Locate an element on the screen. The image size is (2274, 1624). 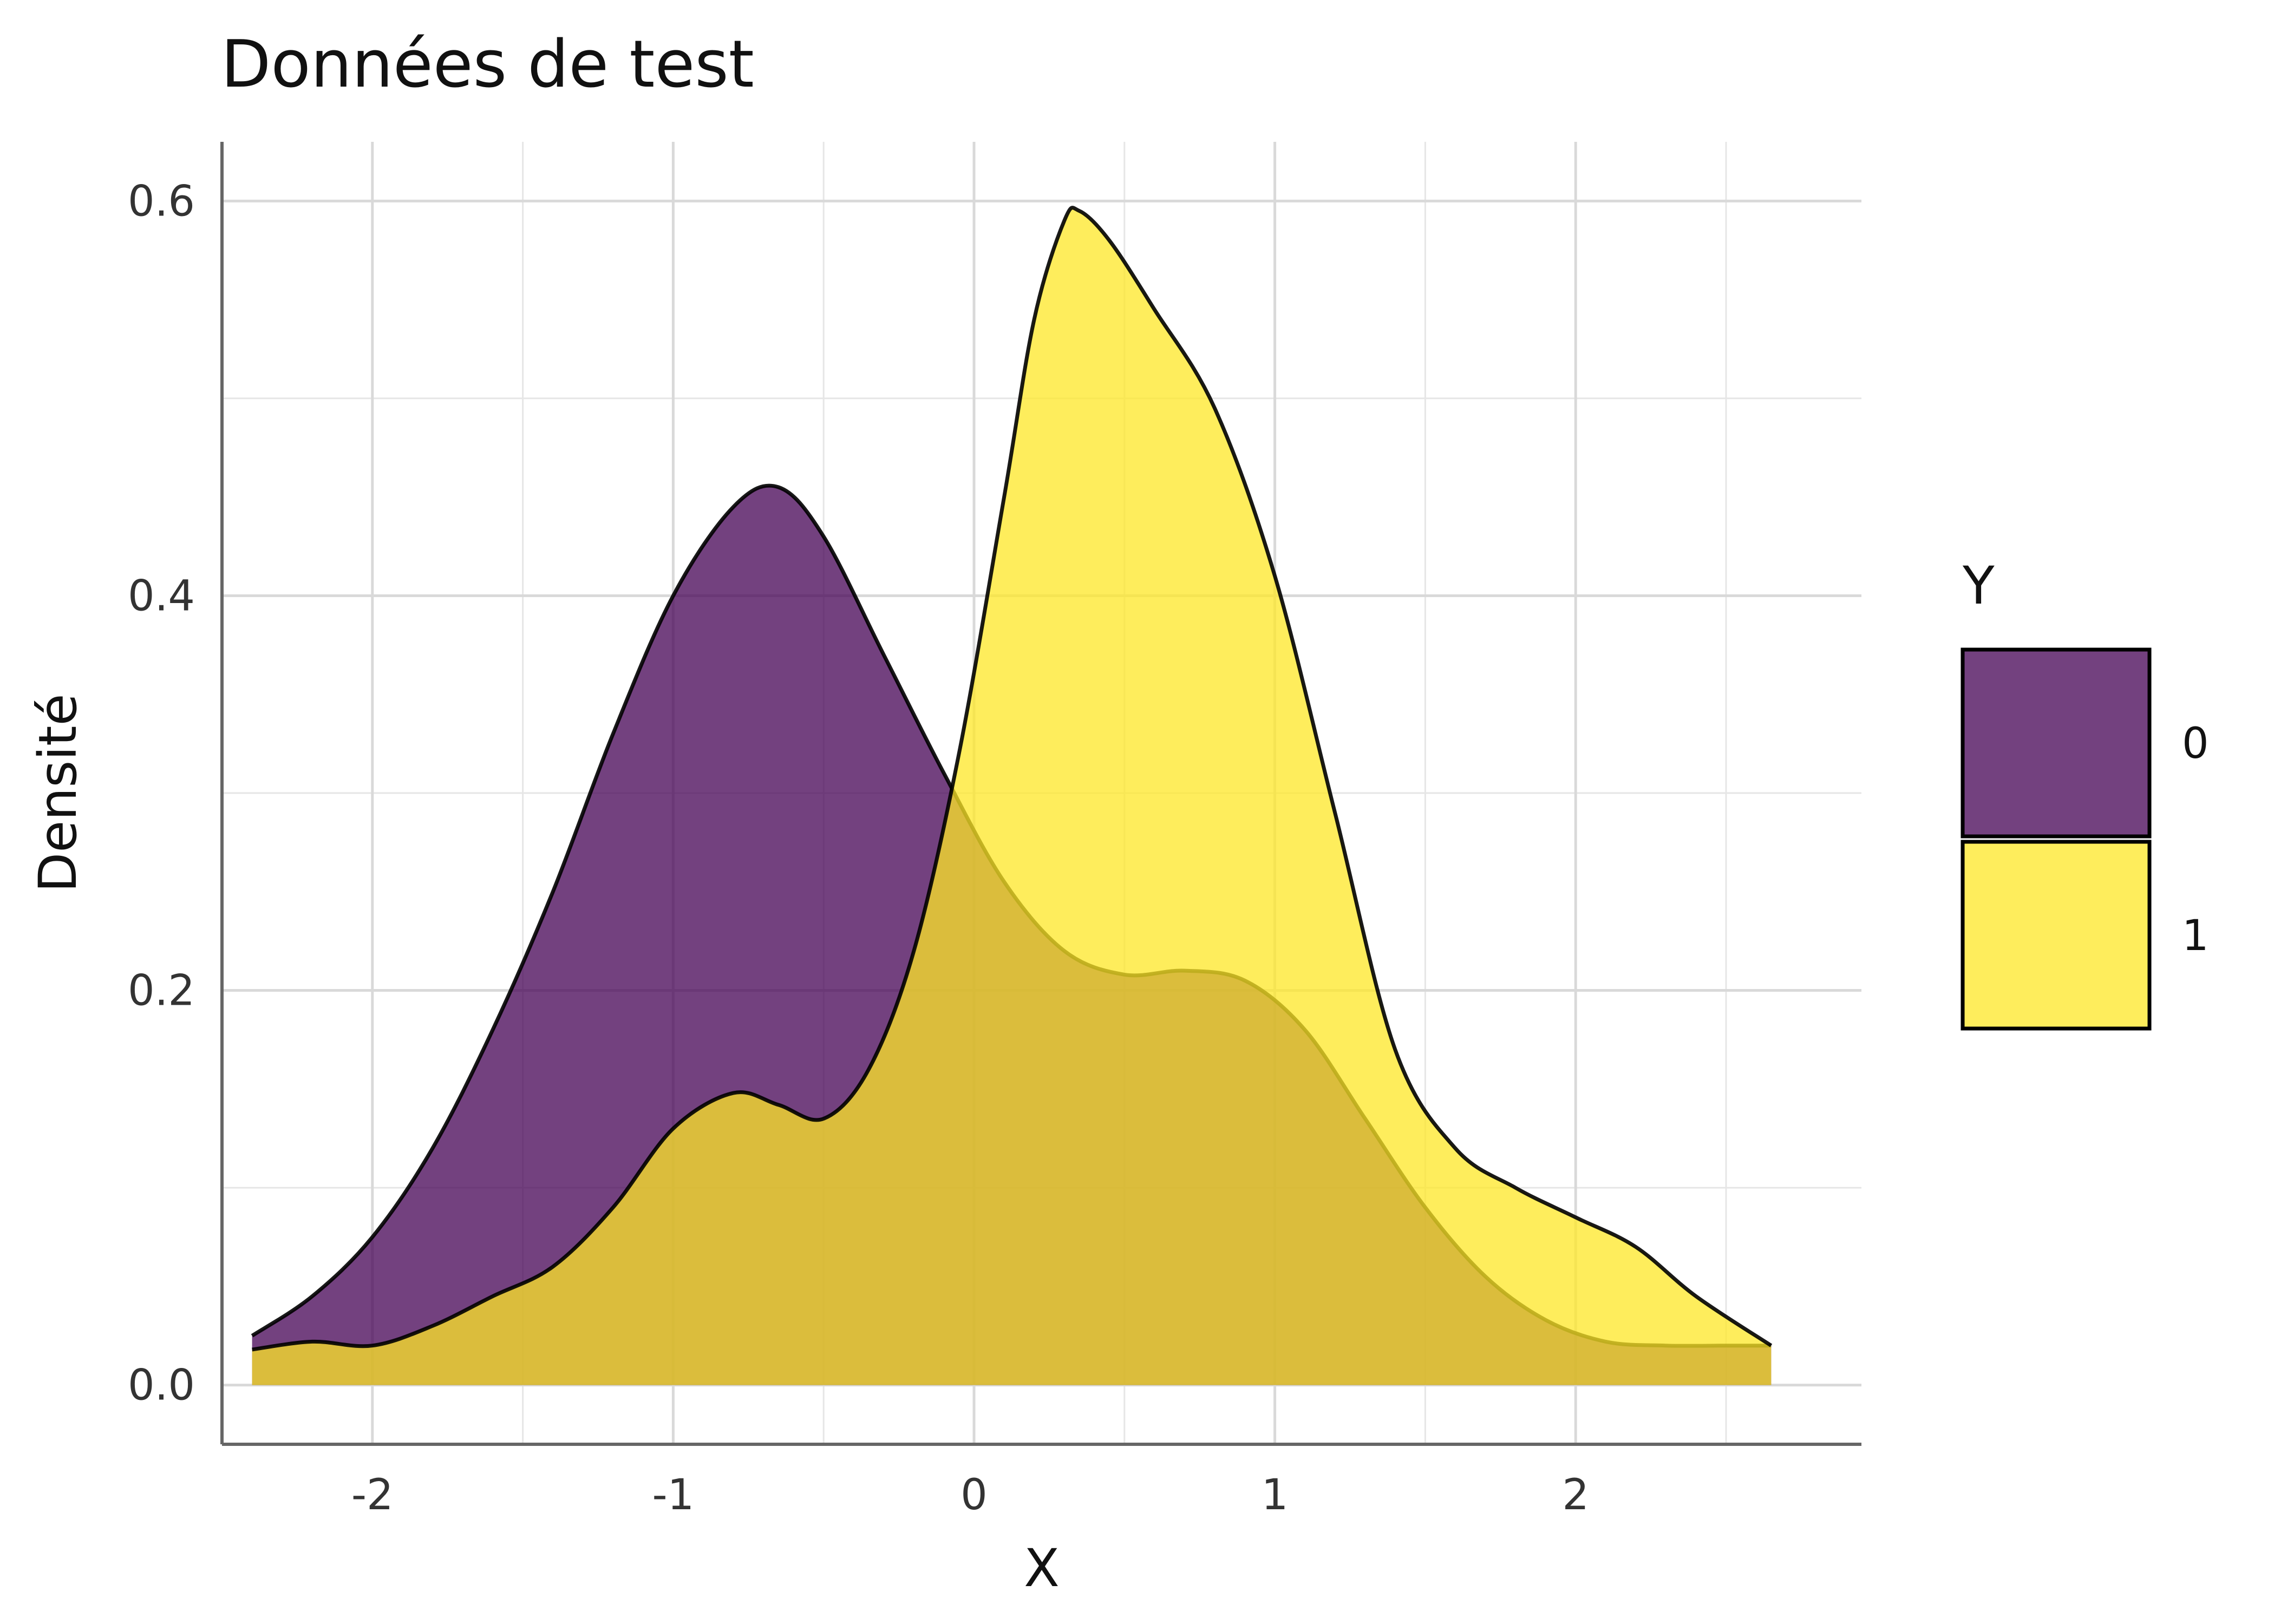
x-tick-label: -1 is located at coordinates (674, 1495).